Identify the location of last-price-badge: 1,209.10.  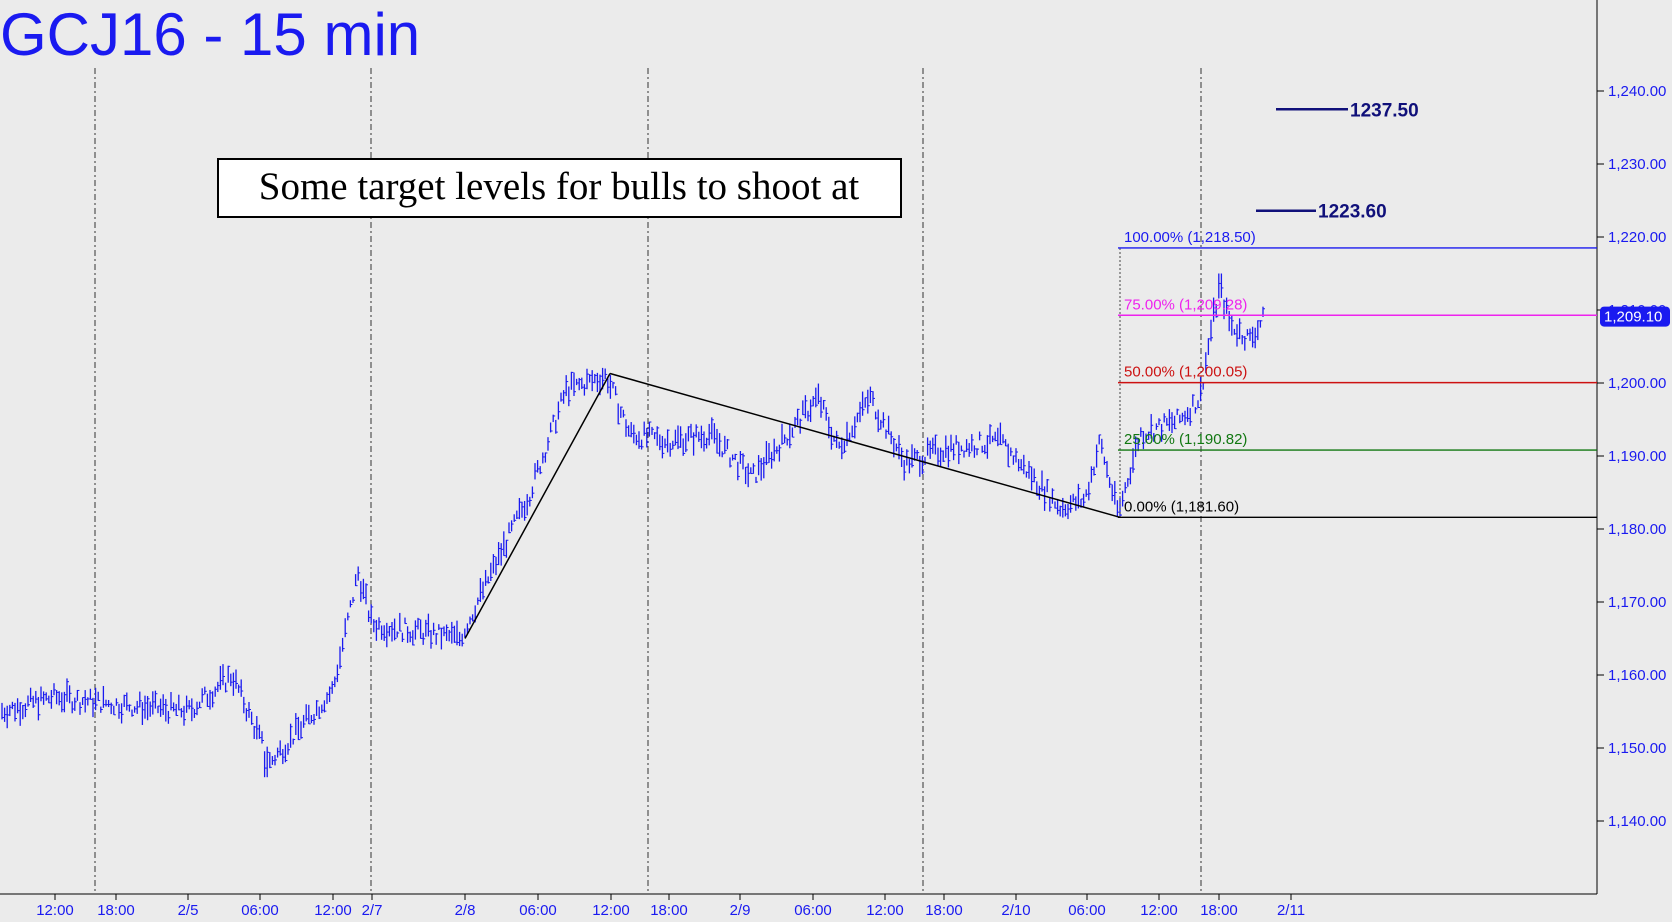
(1635, 316).